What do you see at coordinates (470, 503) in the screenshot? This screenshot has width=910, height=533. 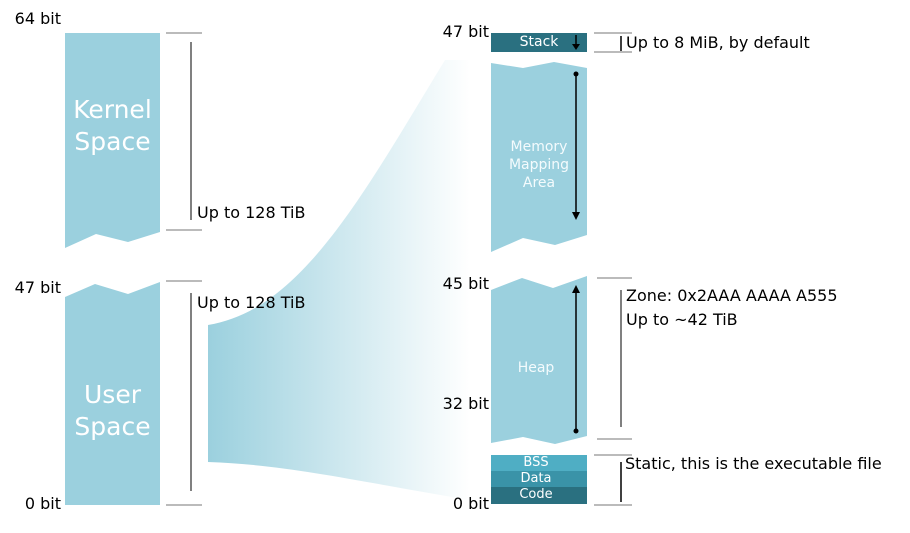 I see `bit-label-0-right: 0 bit` at bounding box center [470, 503].